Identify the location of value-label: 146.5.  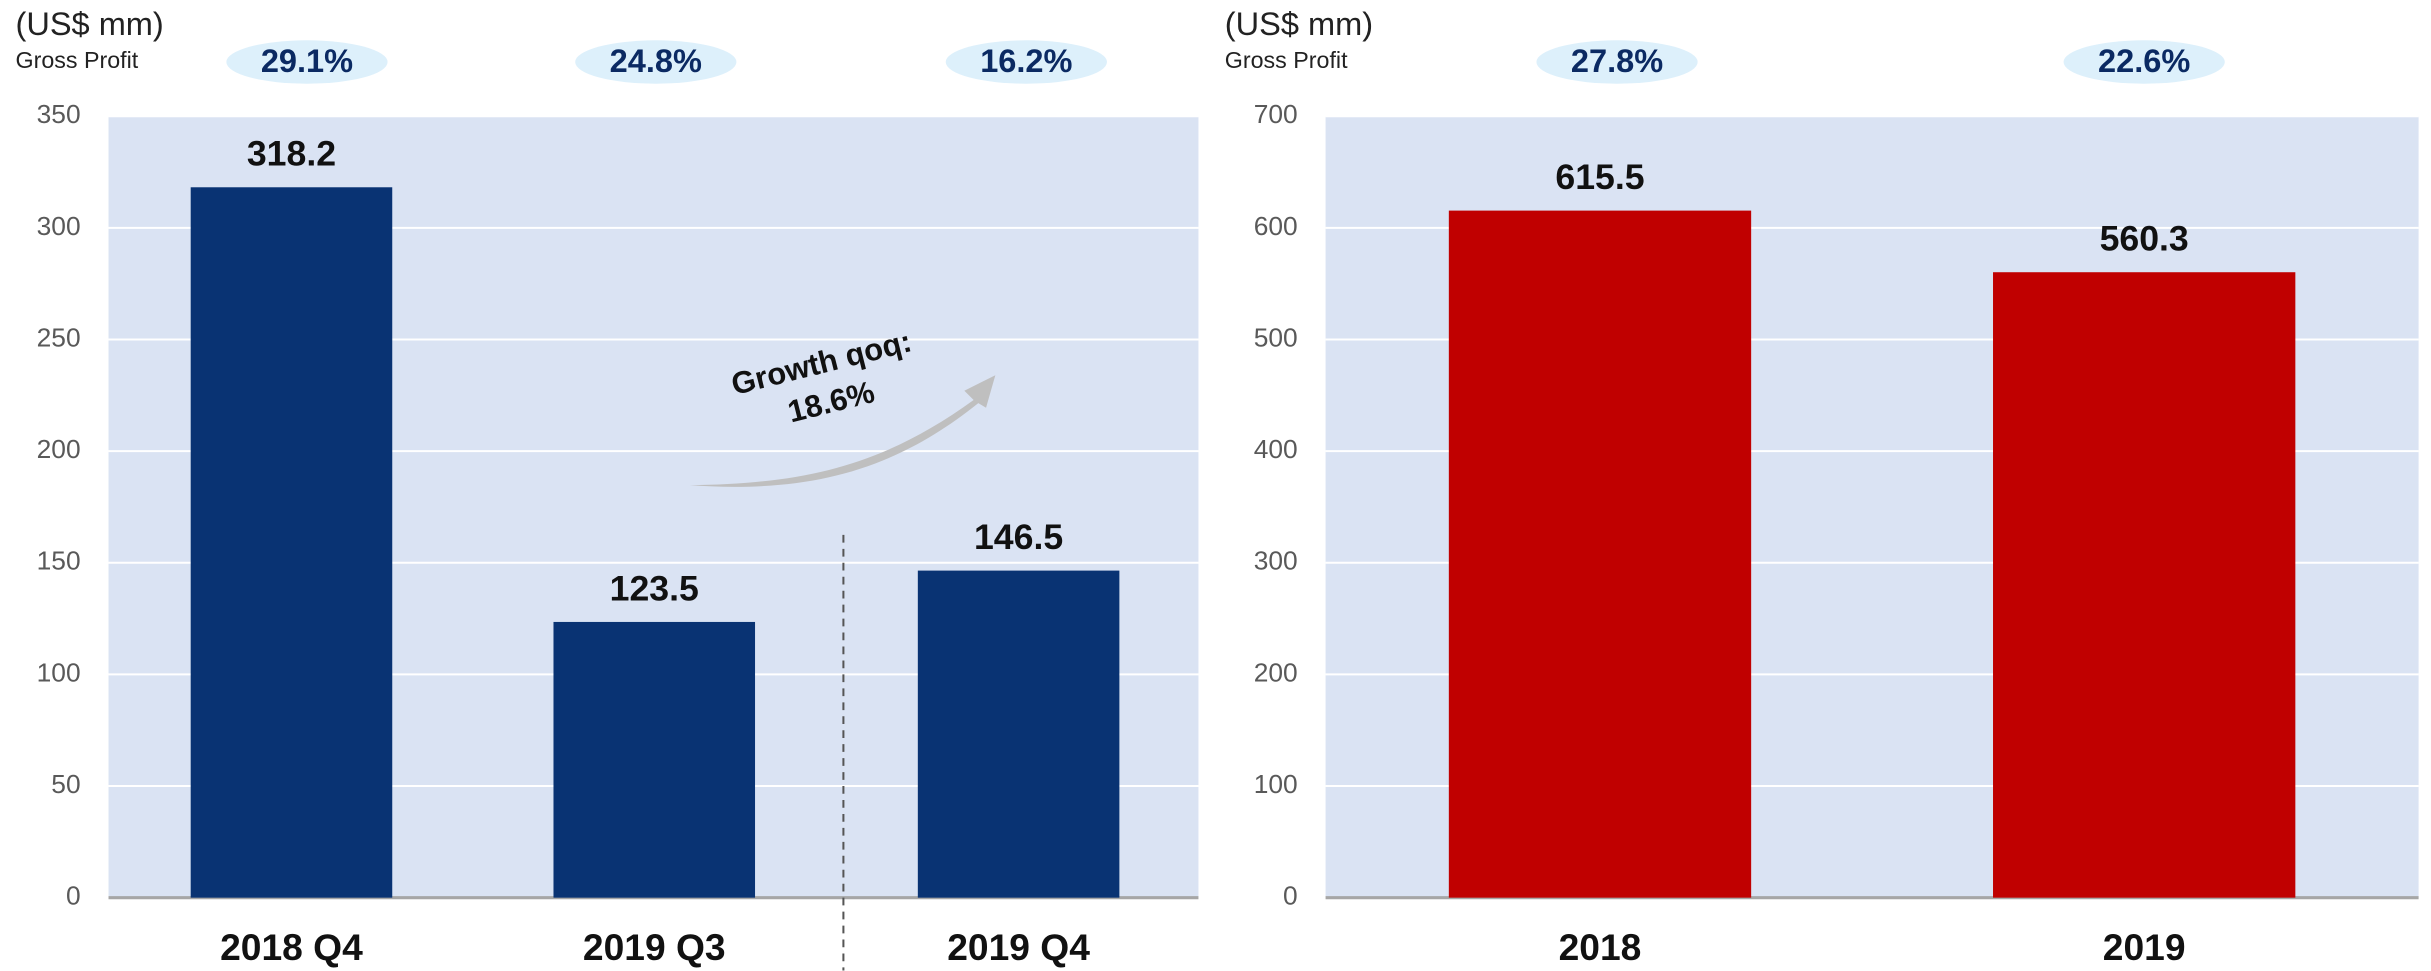
(1018, 537).